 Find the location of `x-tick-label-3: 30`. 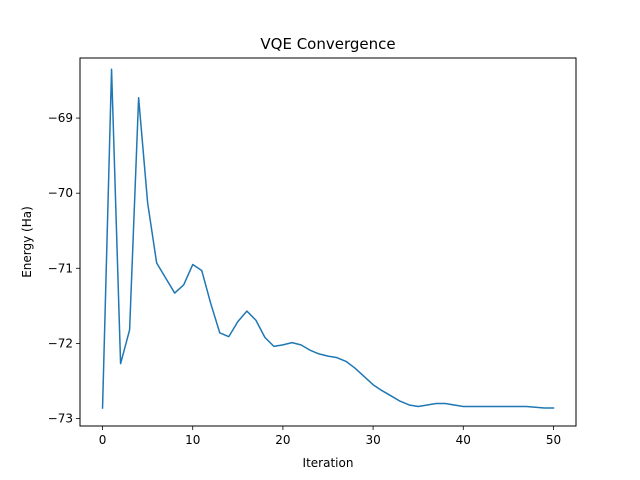

x-tick-label-3: 30 is located at coordinates (372, 440).